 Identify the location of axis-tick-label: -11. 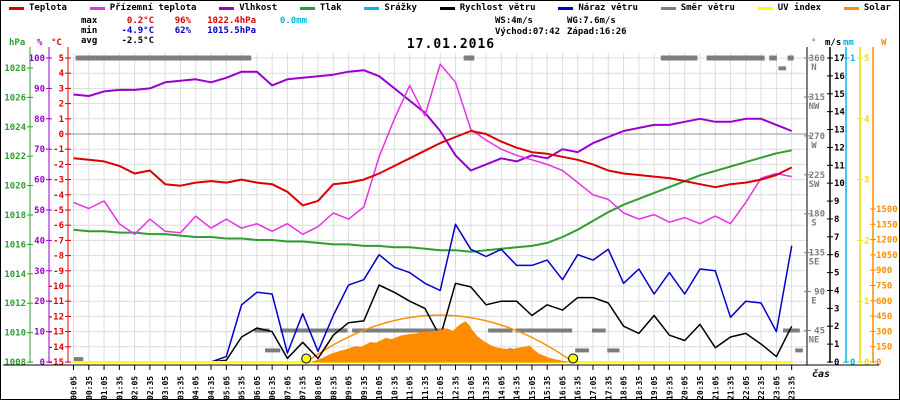
(56, 302).